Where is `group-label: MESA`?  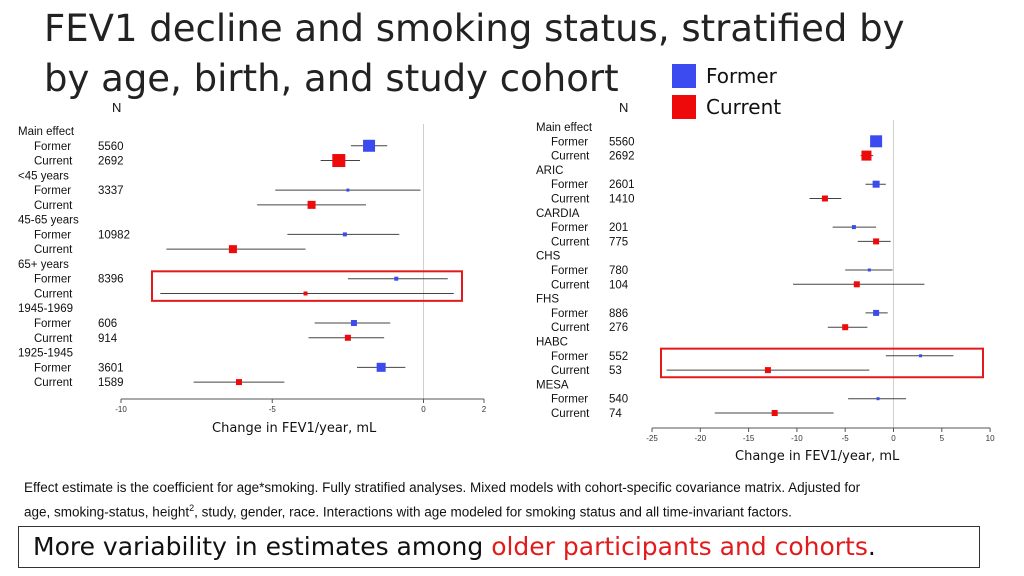
group-label: MESA is located at coordinates (552, 385).